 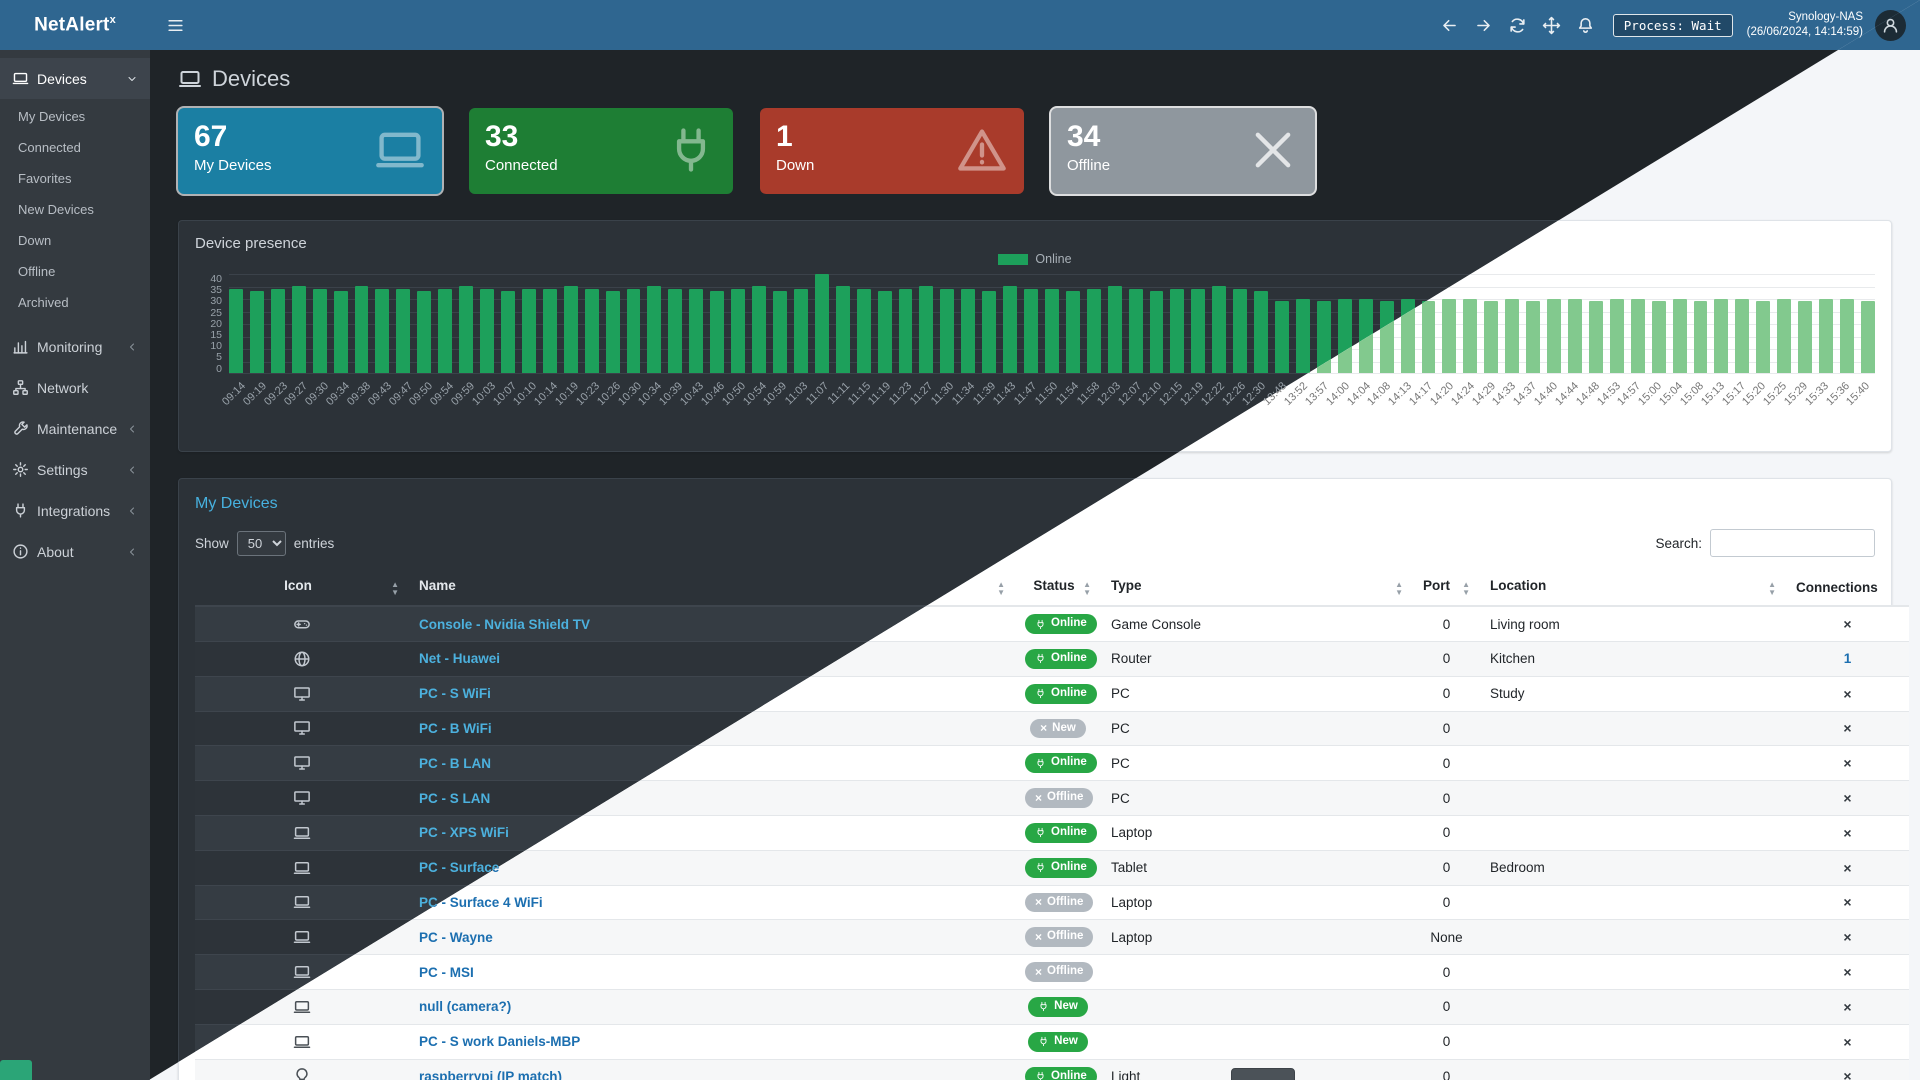 What do you see at coordinates (63, 387) in the screenshot?
I see `sidebar-item-label: Network` at bounding box center [63, 387].